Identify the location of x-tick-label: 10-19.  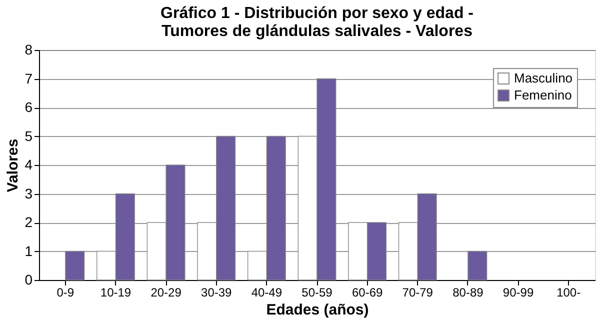
(116, 293).